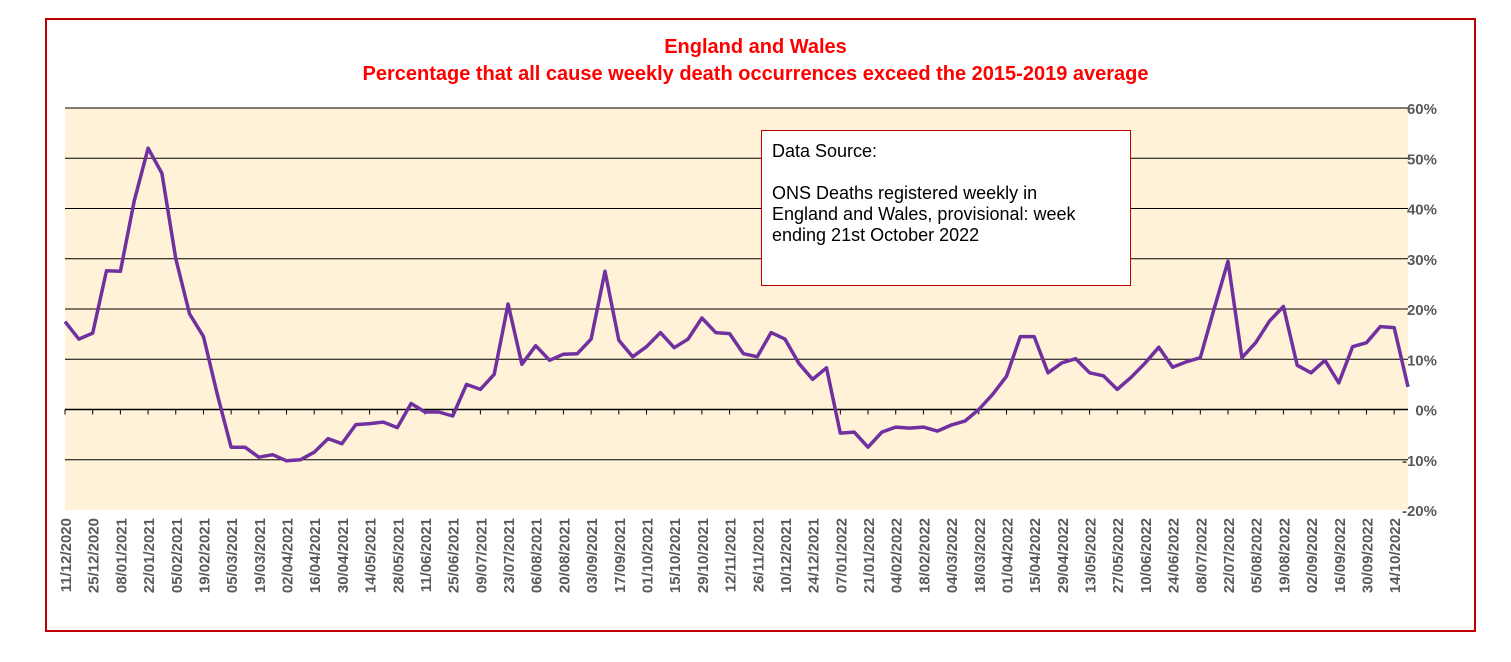 Image resolution: width=1511 pixels, height=662 pixels. I want to click on x-tick-label: 03/09/2021, so click(592, 555).